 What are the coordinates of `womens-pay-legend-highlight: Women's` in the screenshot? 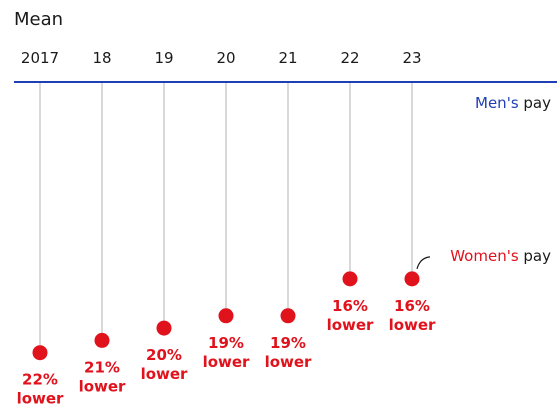 It's located at (484, 256).